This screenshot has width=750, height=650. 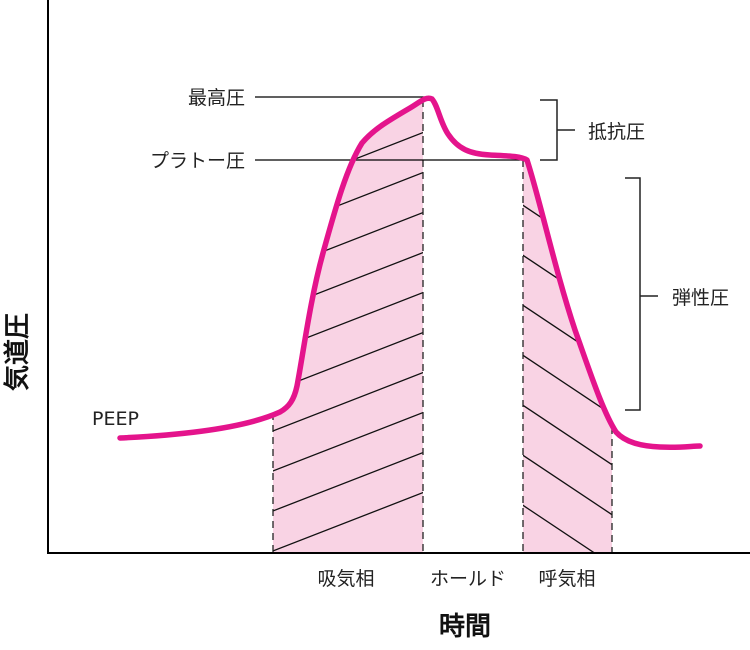 I want to click on peak-pressure-label: 最高圧, so click(x=216, y=98).